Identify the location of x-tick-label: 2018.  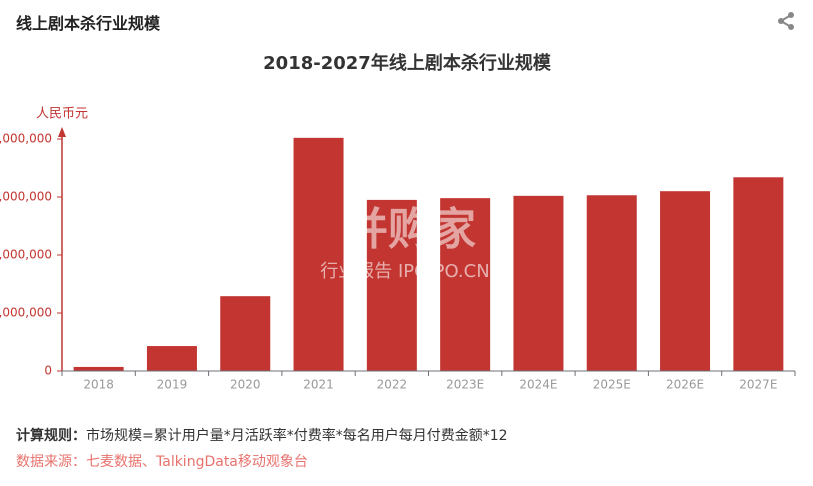
(98, 385).